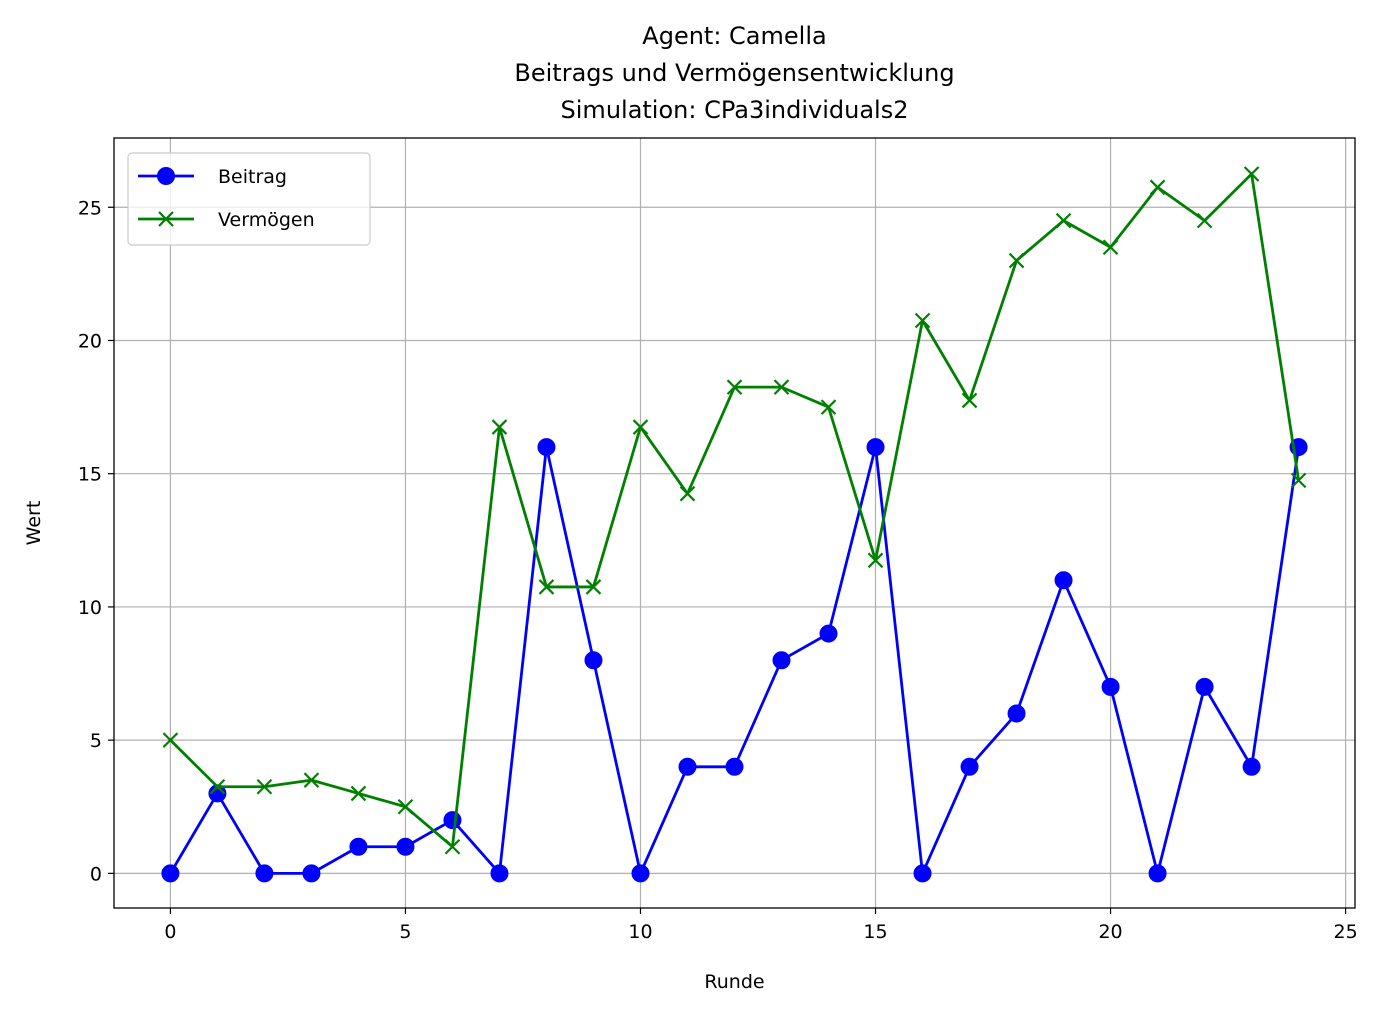 The height and width of the screenshot is (1020, 1382). What do you see at coordinates (266, 220) in the screenshot?
I see `legend-label: Vermögen` at bounding box center [266, 220].